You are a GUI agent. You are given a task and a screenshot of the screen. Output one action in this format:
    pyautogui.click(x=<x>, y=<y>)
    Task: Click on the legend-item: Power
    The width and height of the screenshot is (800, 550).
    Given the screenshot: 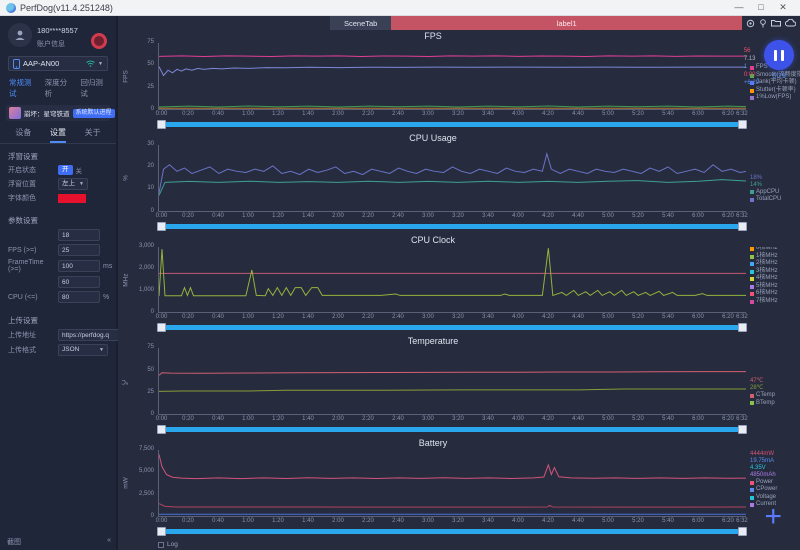 What is the action you would take?
    pyautogui.click(x=774, y=483)
    